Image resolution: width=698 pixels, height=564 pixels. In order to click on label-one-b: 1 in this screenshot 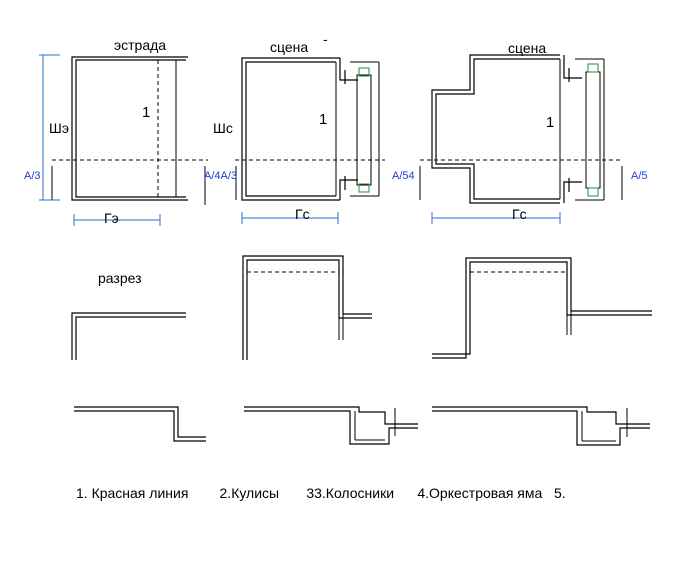, I will do `click(323, 119)`.